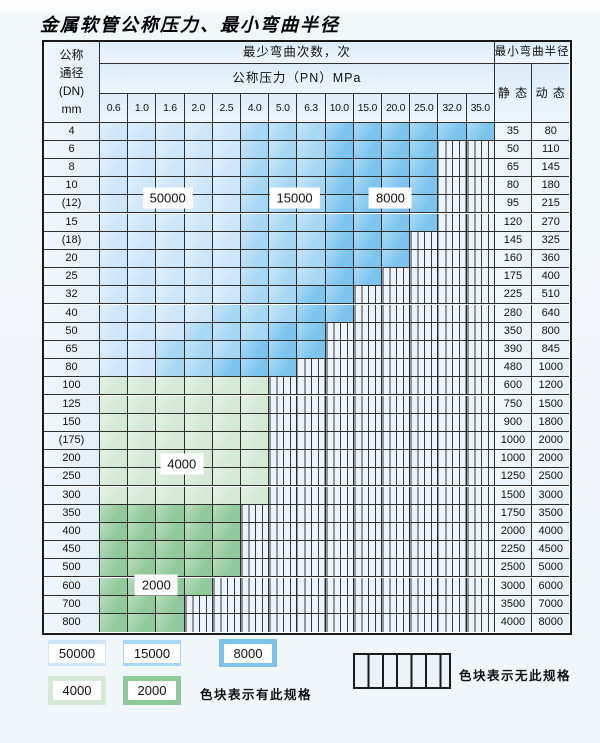 This screenshot has height=743, width=600. What do you see at coordinates (114, 108) in the screenshot?
I see `pressure-tick-cell: 0.6` at bounding box center [114, 108].